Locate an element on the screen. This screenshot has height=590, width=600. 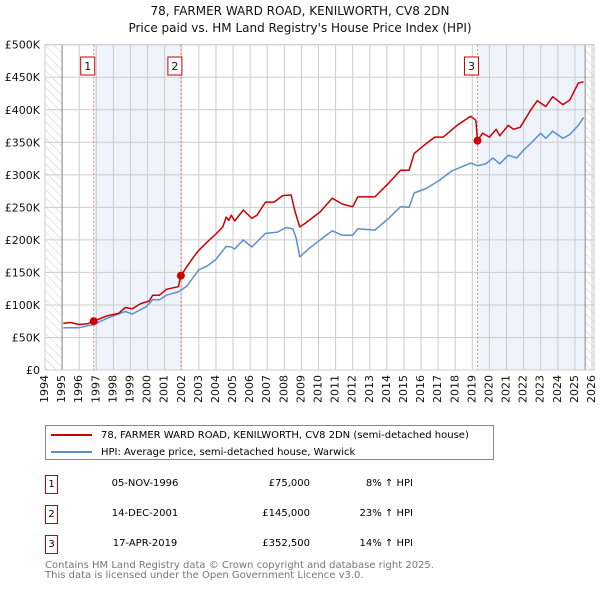
y-tick-label: £50K is located at coordinates (26, 337).